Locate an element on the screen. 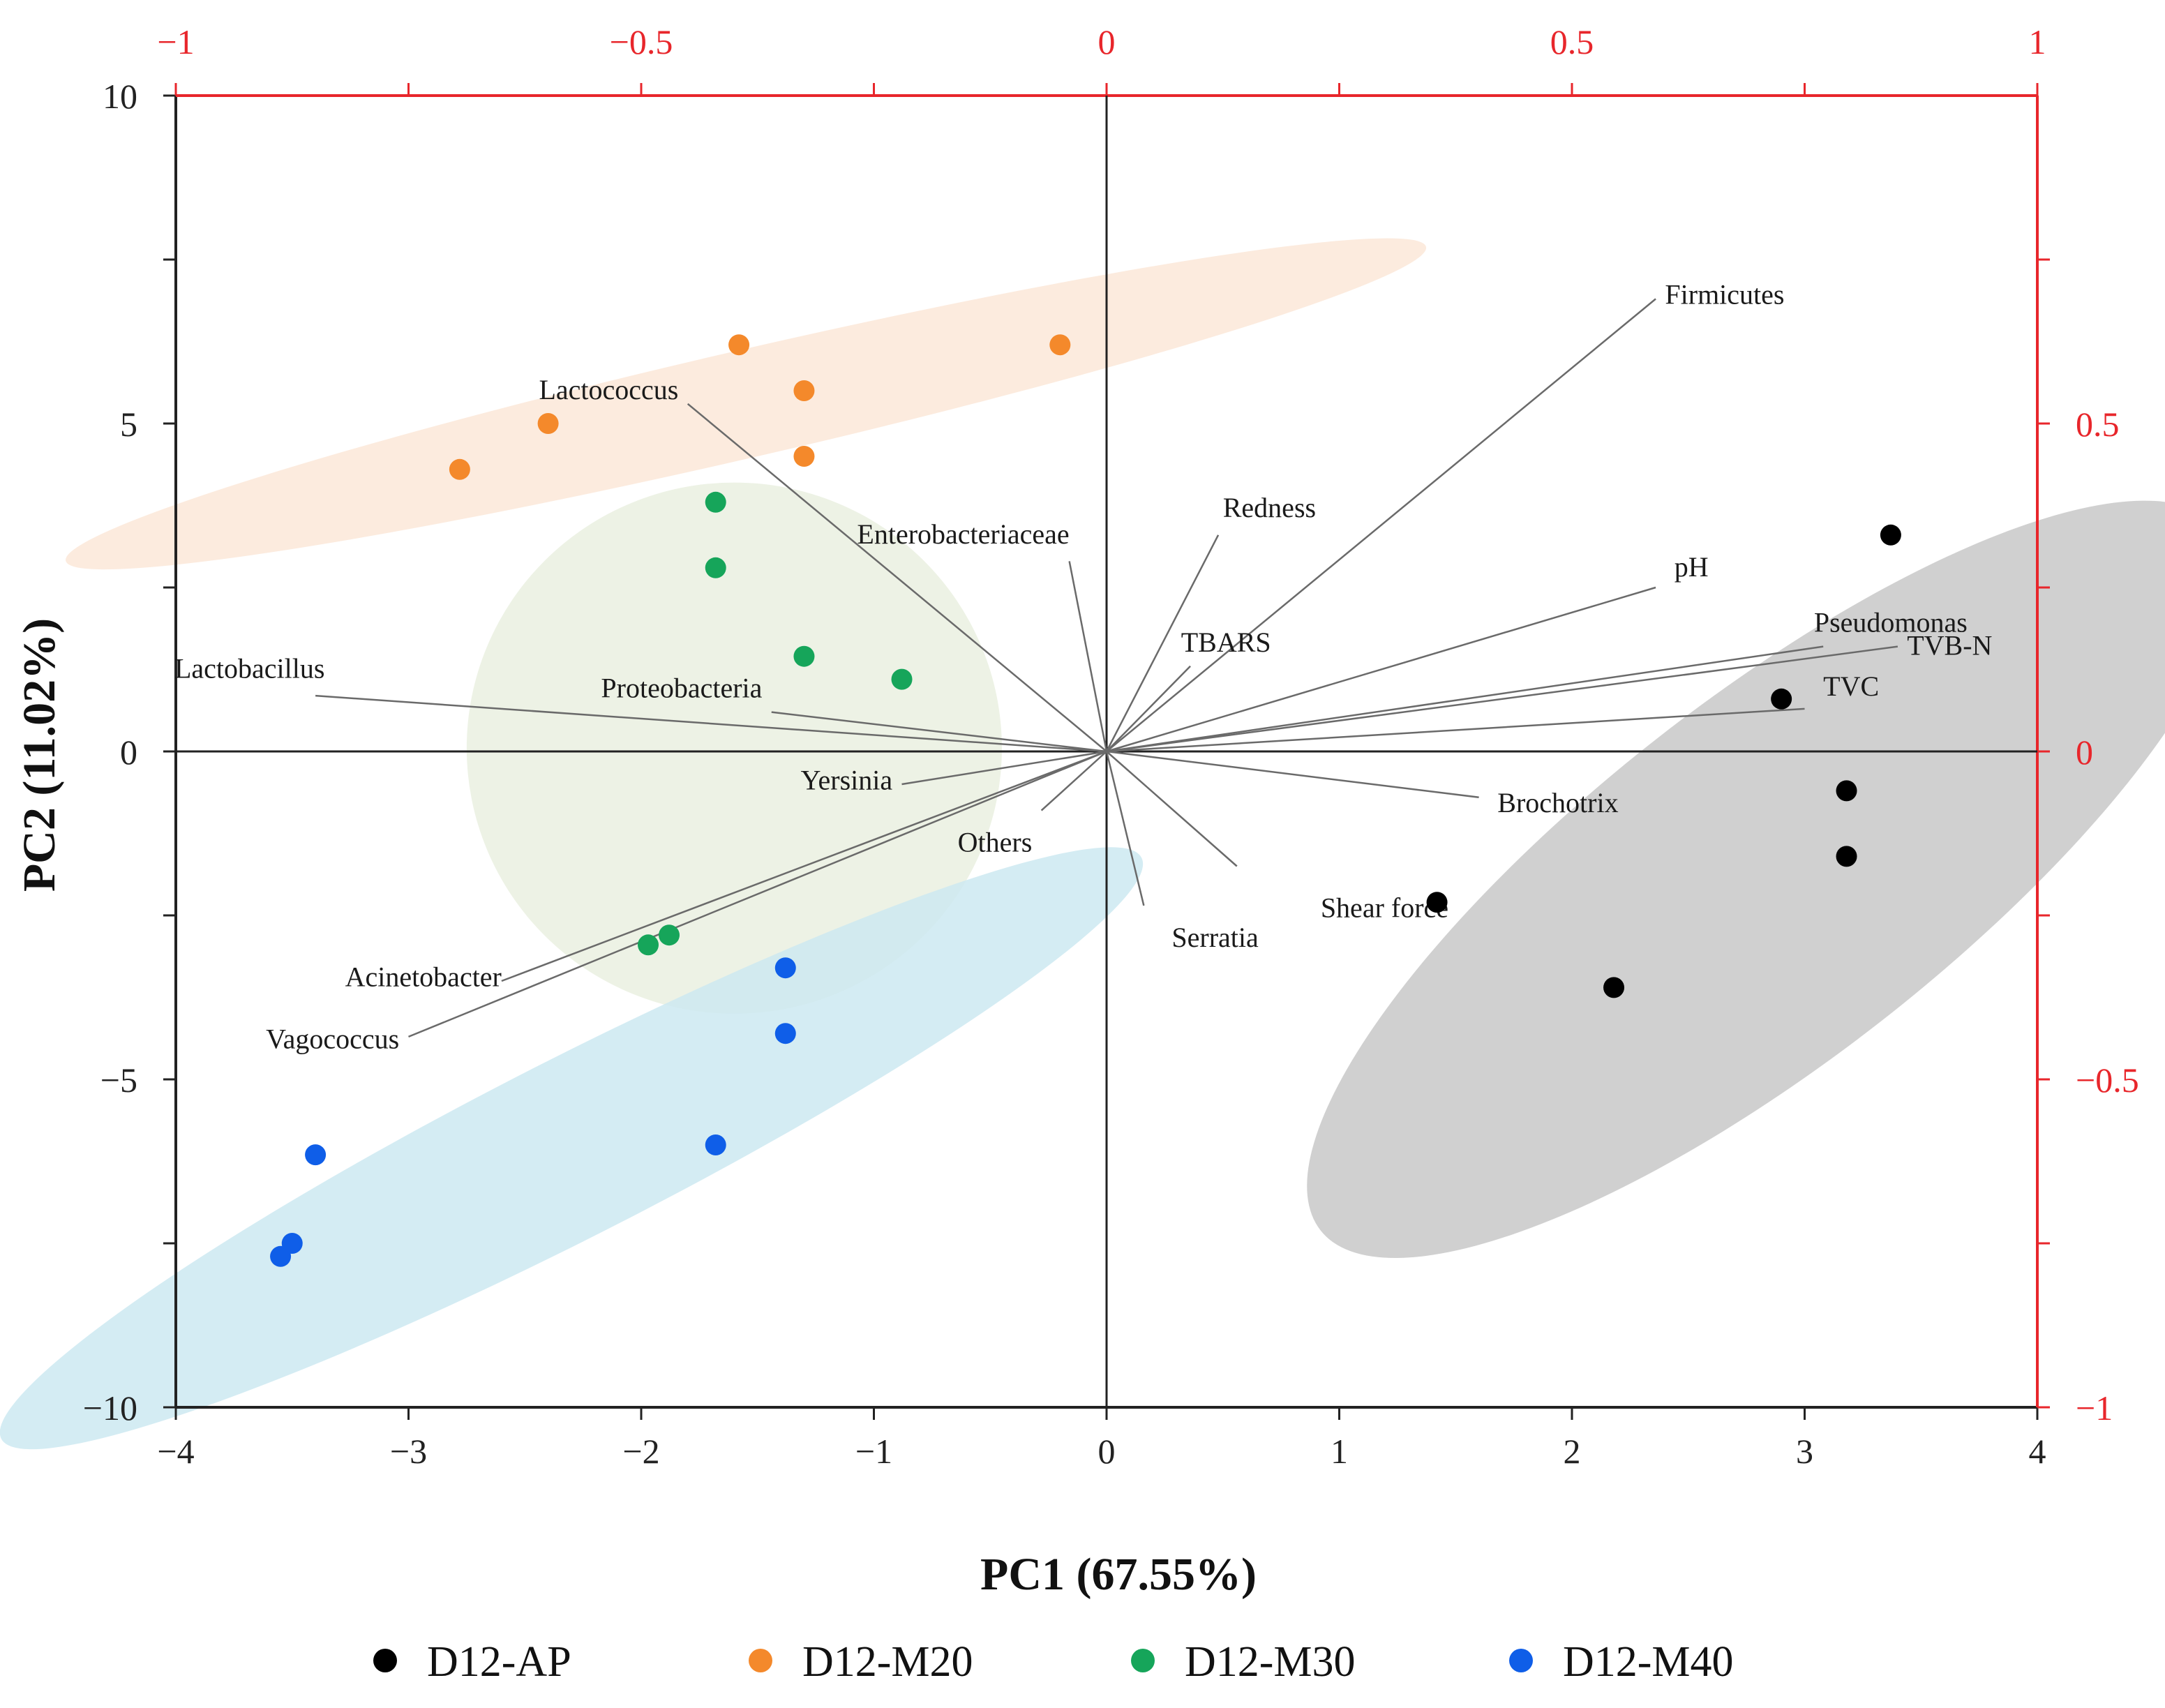  loading-line-firmicutes is located at coordinates (1381, 525).